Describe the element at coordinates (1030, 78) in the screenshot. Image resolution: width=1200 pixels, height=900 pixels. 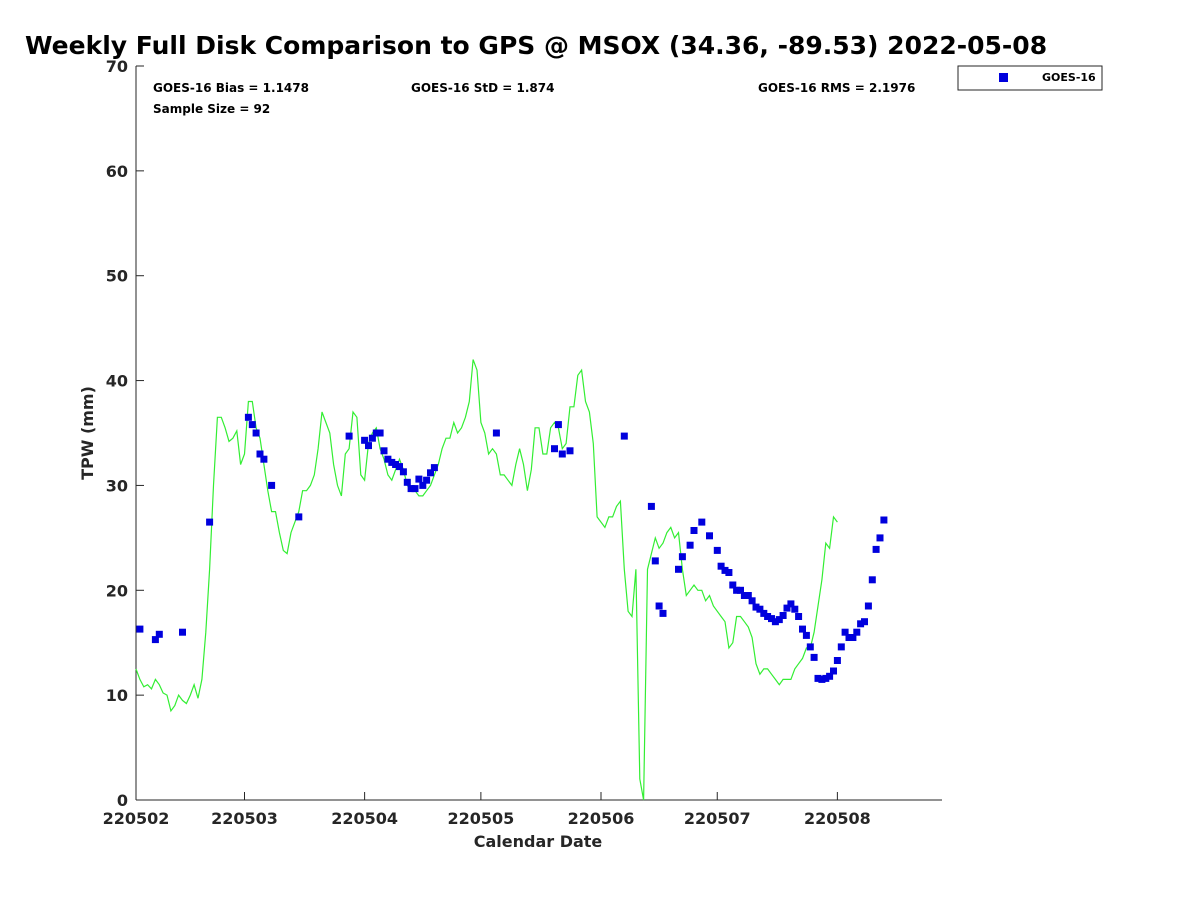
I see `legend: GOES-16` at that location.